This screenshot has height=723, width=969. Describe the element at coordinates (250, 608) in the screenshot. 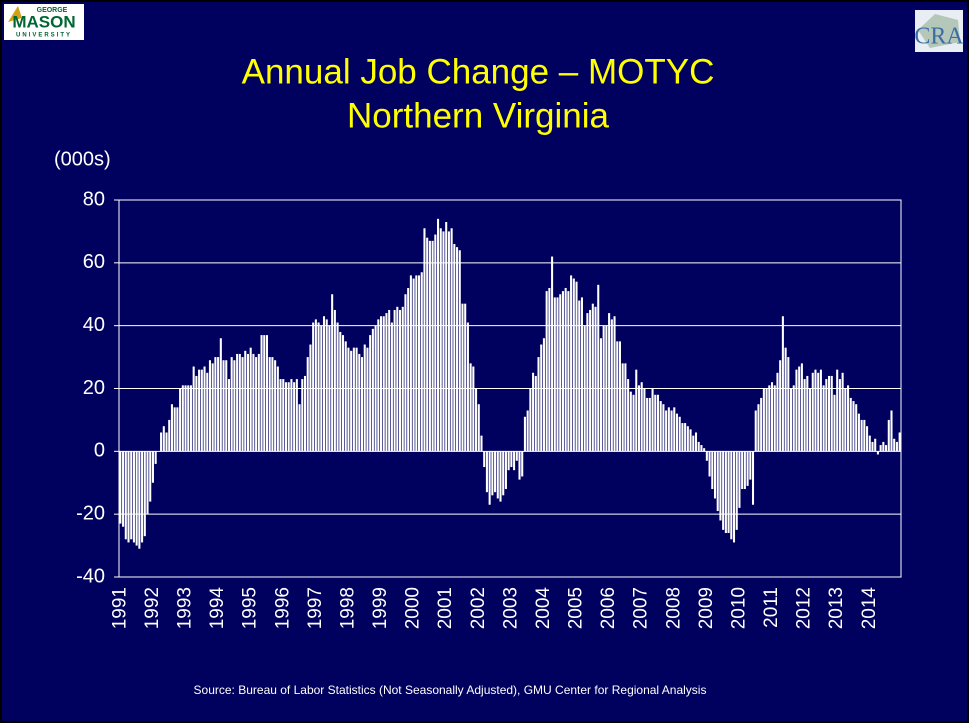

I see `x-tick-label: 1995` at that location.